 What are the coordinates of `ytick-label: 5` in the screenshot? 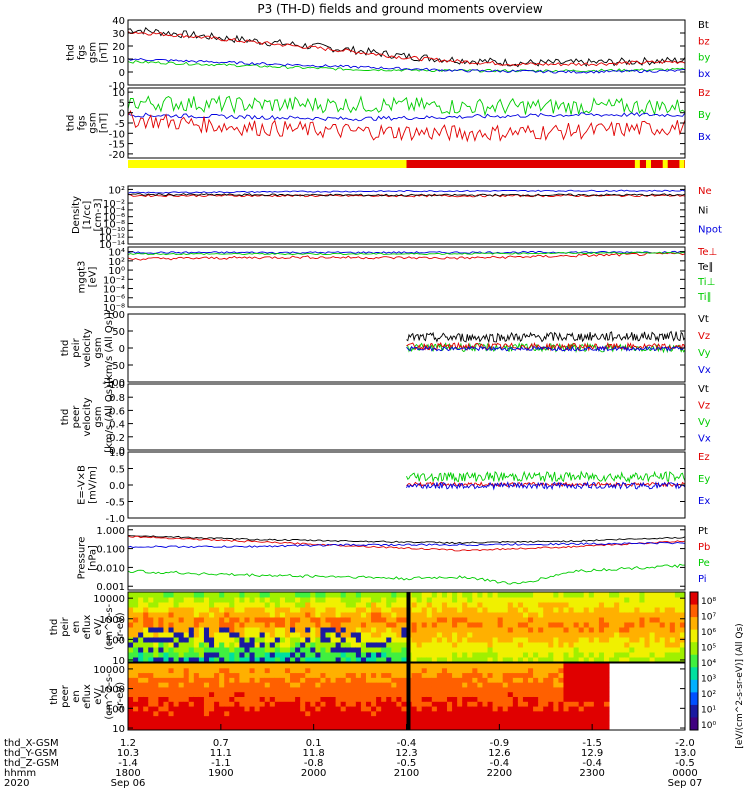 It's located at (122, 103).